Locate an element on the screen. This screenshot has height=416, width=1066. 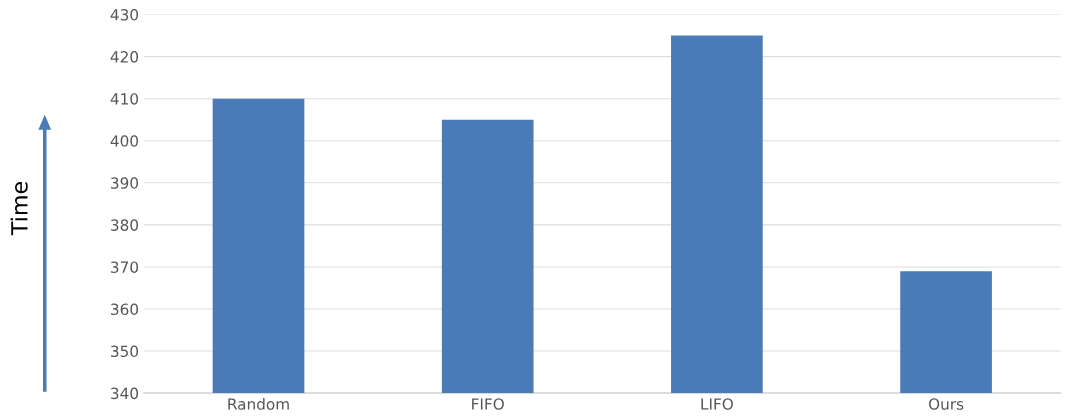
y-tick-label: 400 is located at coordinates (124, 141).